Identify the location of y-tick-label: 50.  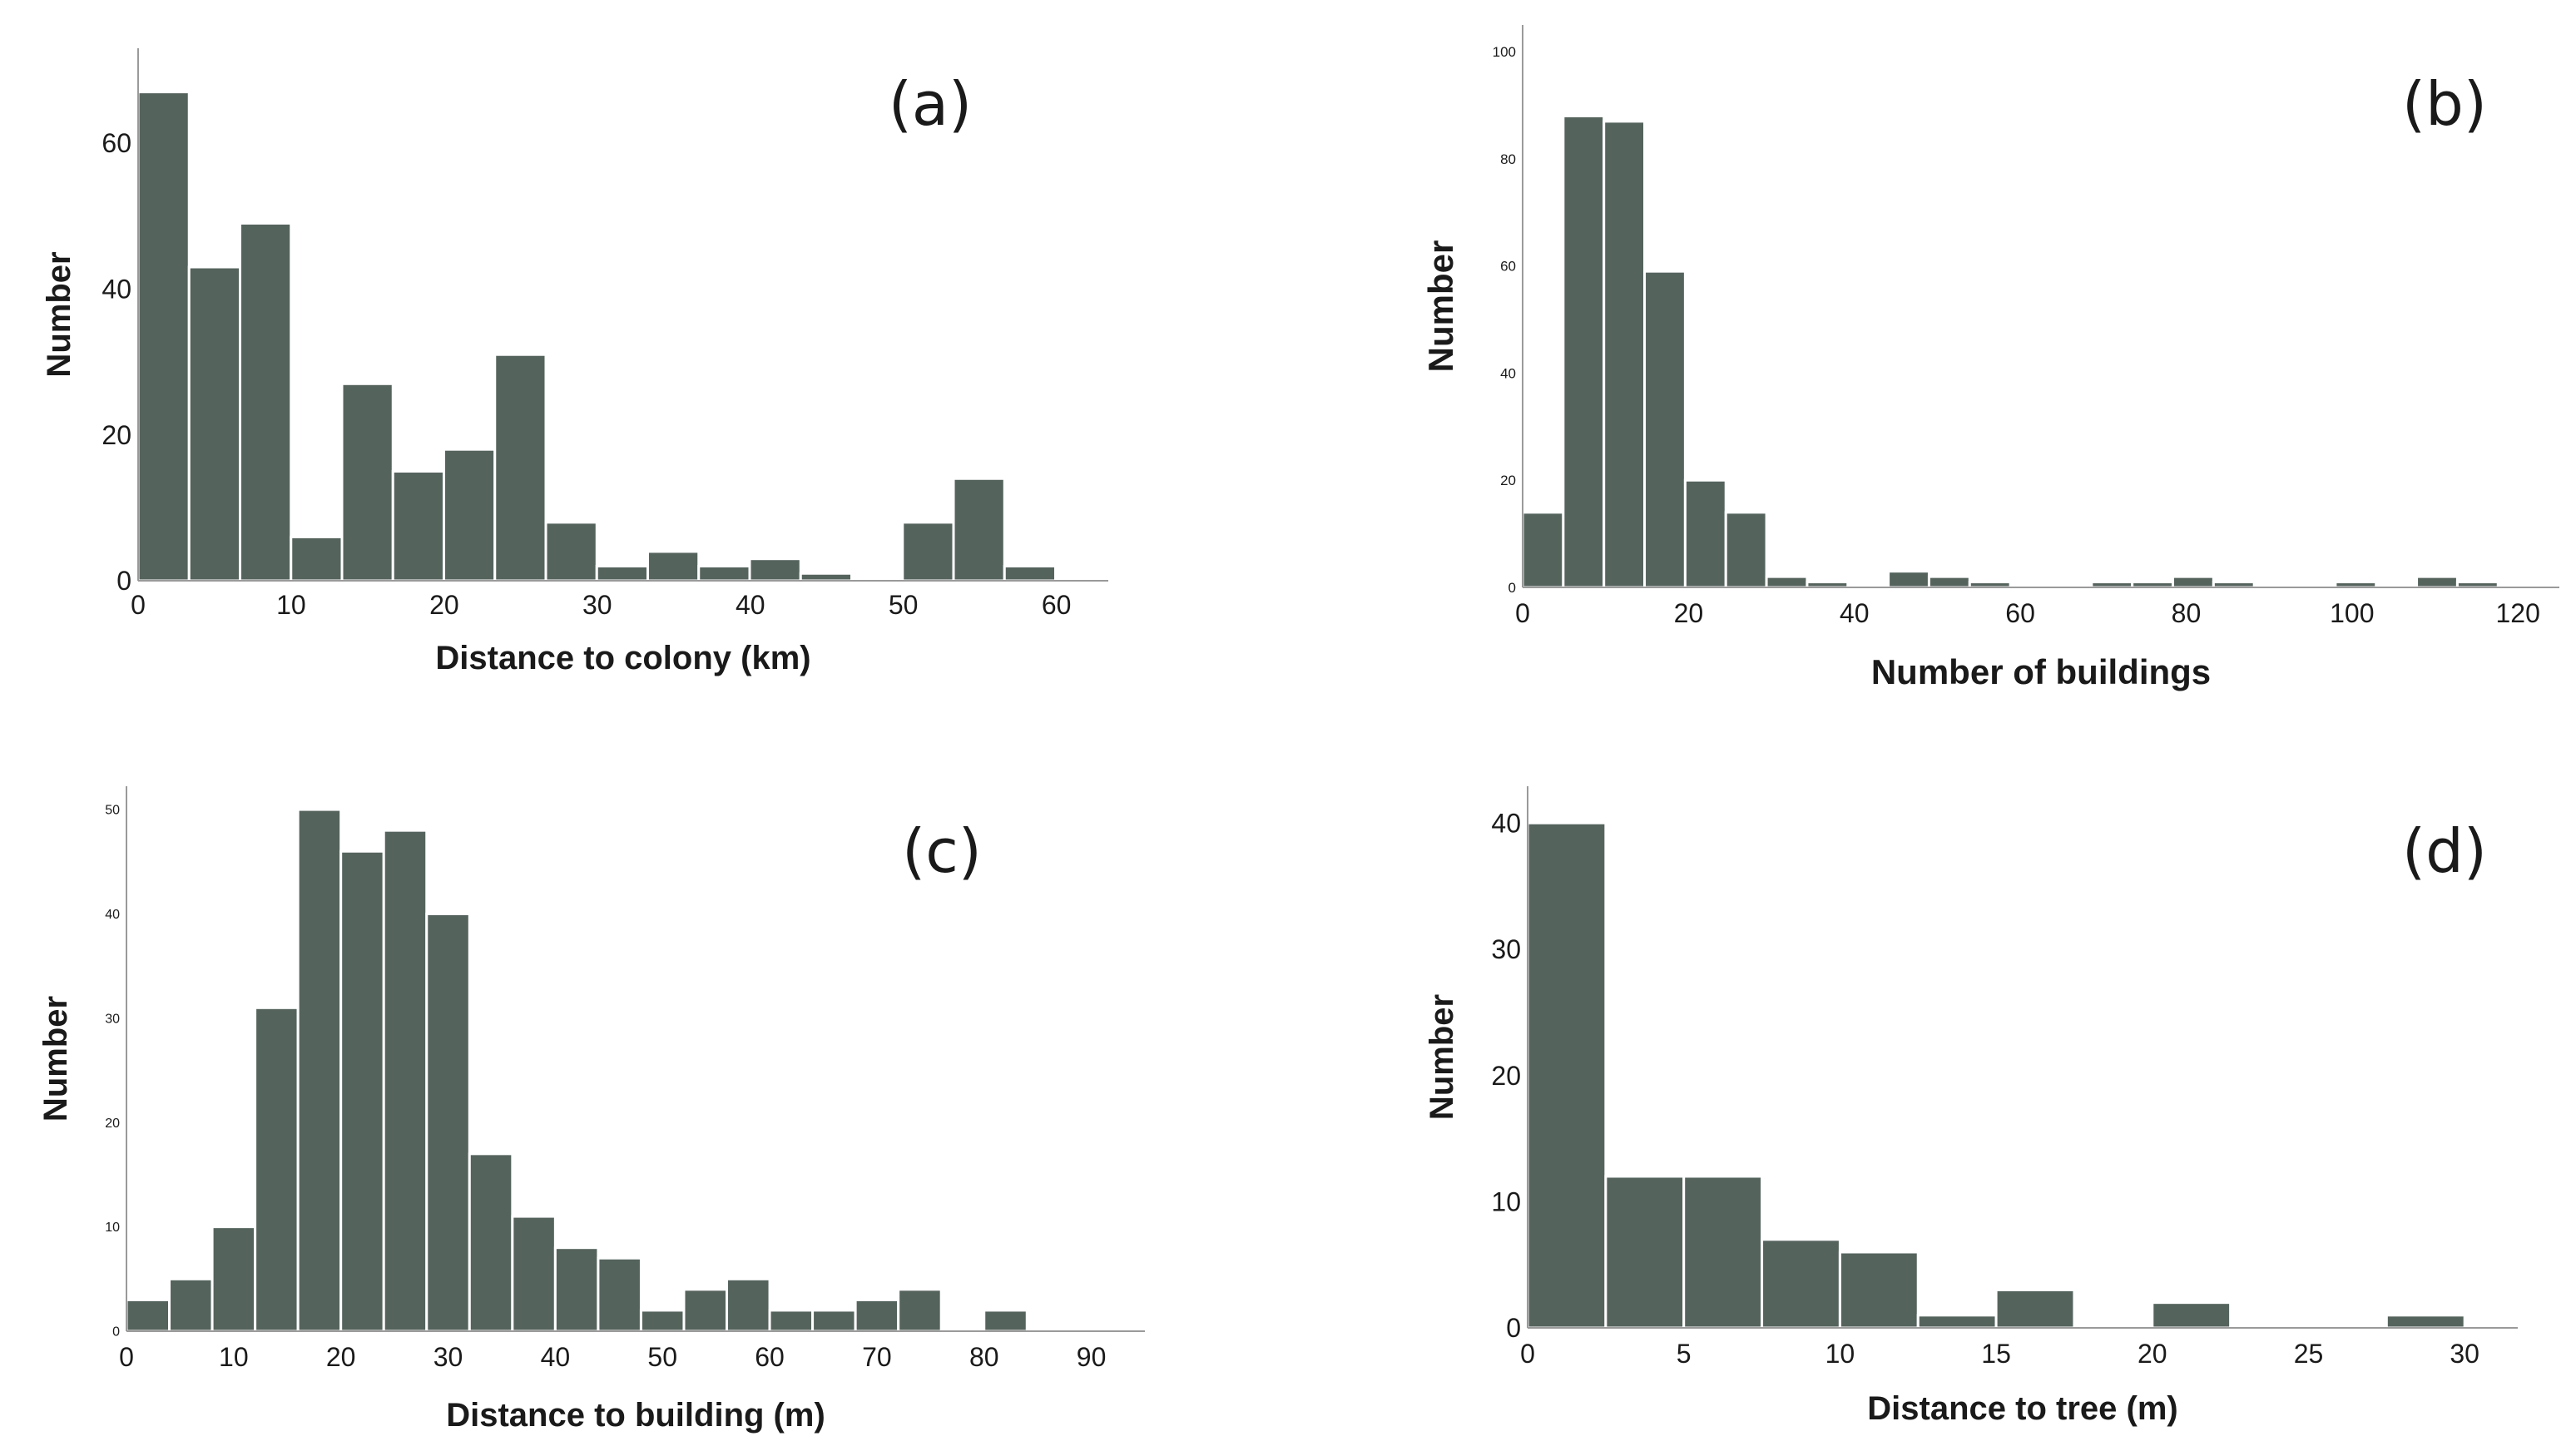
(112, 811).